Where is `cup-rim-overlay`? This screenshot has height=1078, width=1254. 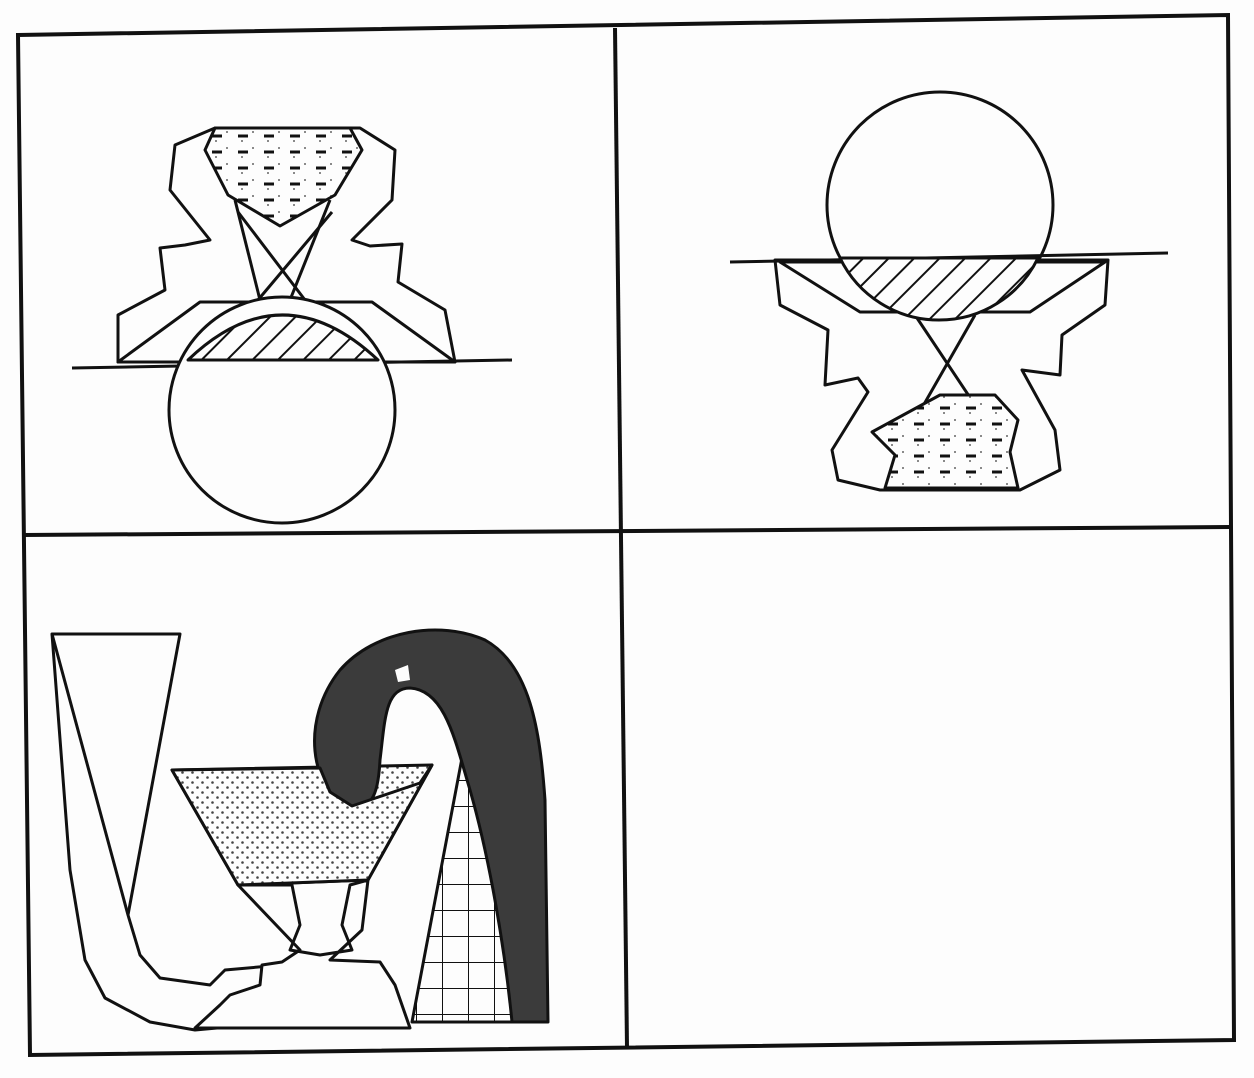 cup-rim-overlay is located at coordinates (302, 825).